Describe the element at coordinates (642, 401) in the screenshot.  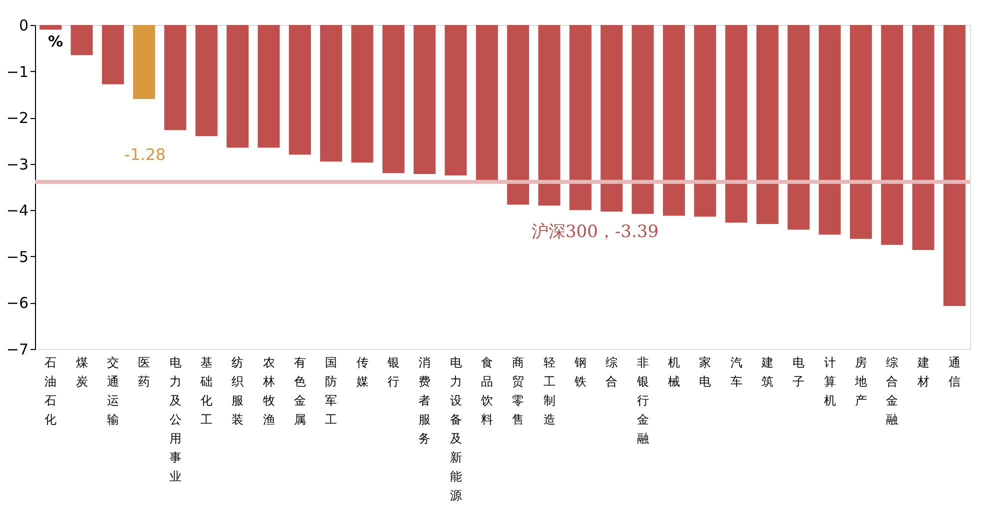
I see `x-tick-label: 非银行金融` at that location.